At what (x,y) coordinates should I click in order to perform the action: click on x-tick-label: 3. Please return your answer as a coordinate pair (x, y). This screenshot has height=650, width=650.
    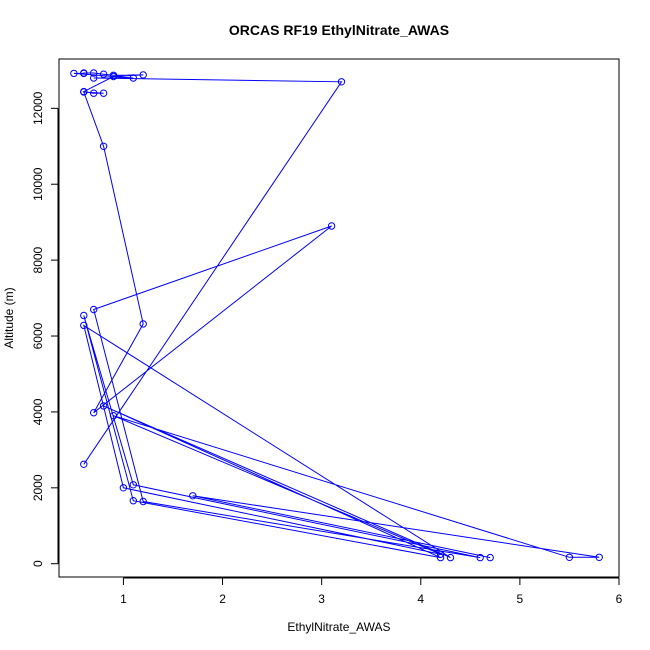
    Looking at the image, I should click on (321, 599).